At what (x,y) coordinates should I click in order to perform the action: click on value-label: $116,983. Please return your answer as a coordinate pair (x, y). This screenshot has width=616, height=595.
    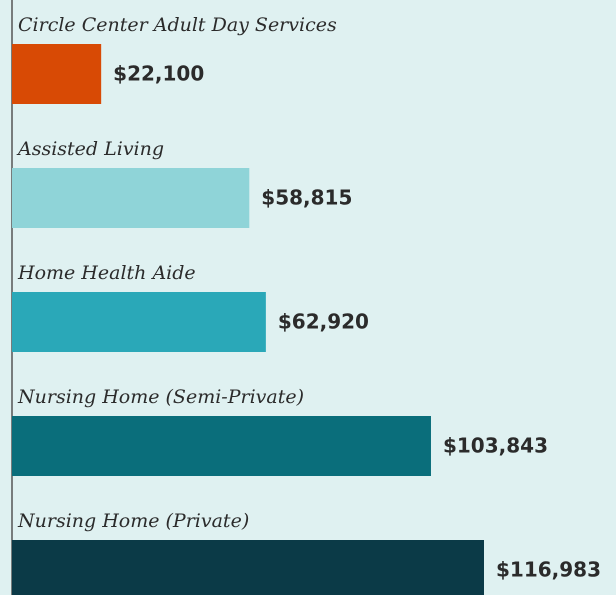
    Looking at the image, I should click on (548, 570).